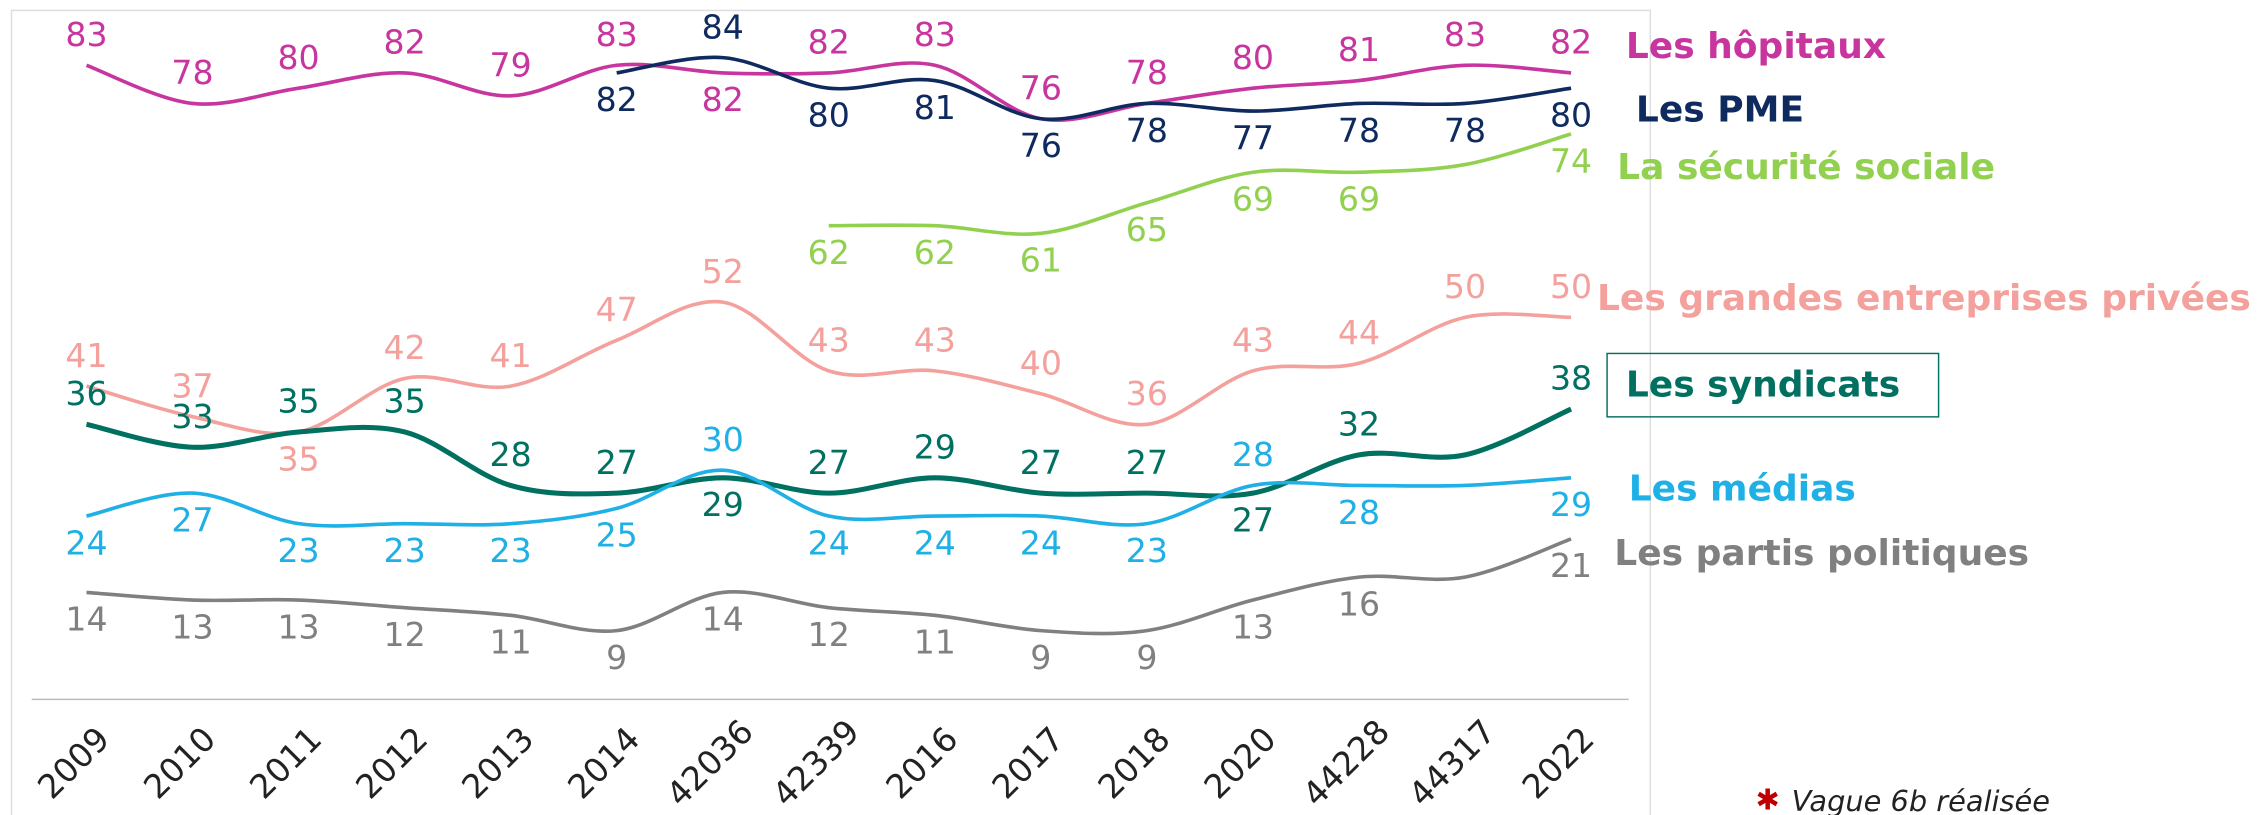 This screenshot has width=2260, height=815. I want to click on x-tick-label: 2014, so click(603, 762).